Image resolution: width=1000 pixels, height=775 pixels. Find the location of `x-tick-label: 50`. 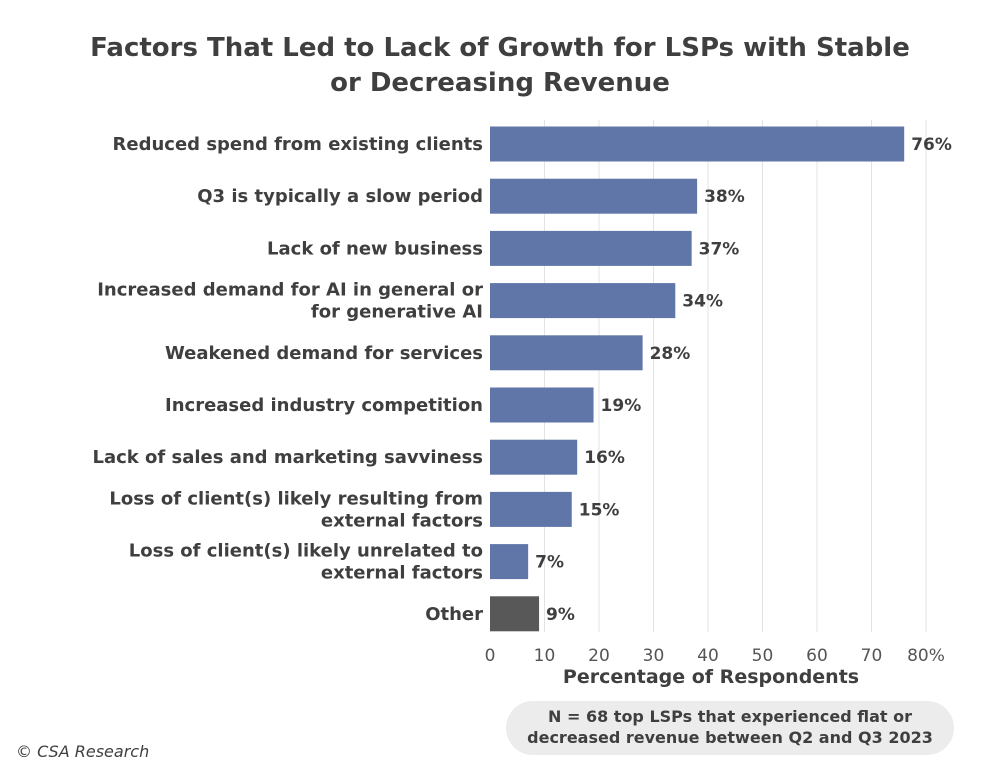

x-tick-label: 50 is located at coordinates (763, 656).